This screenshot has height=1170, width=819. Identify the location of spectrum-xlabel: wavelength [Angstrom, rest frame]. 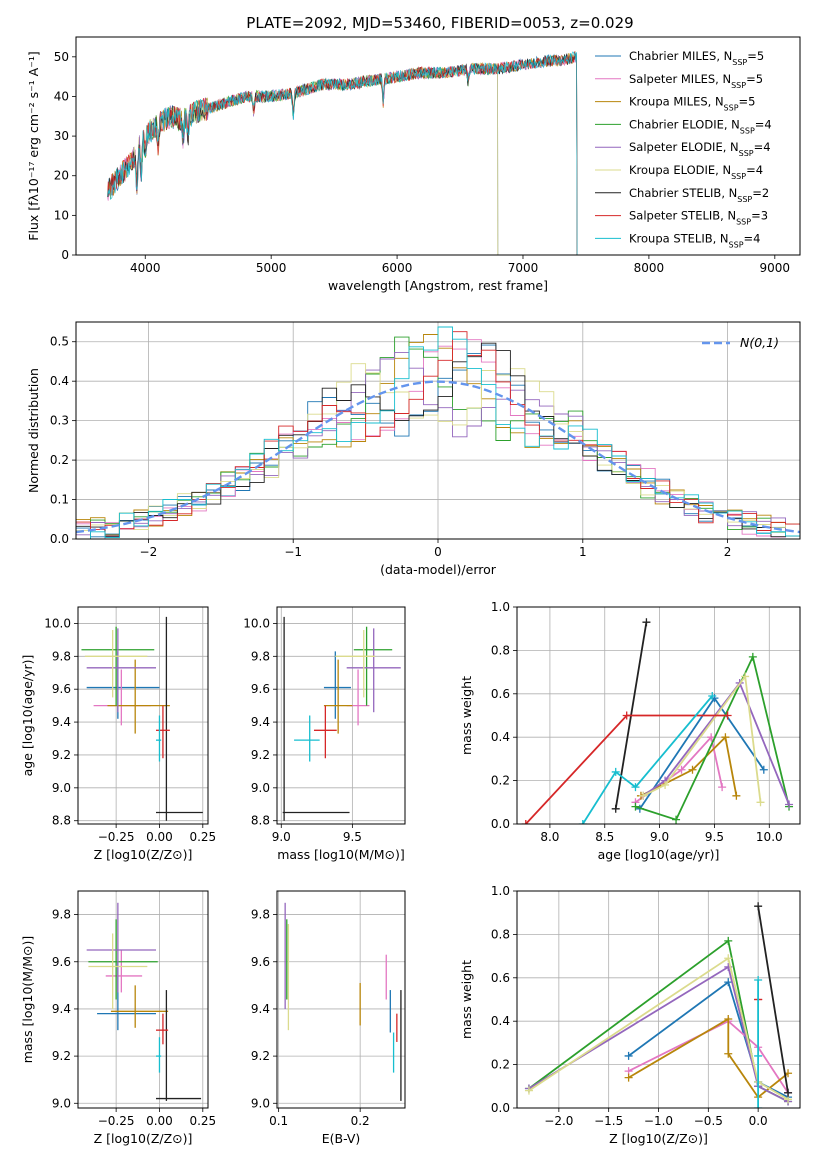
(438, 285).